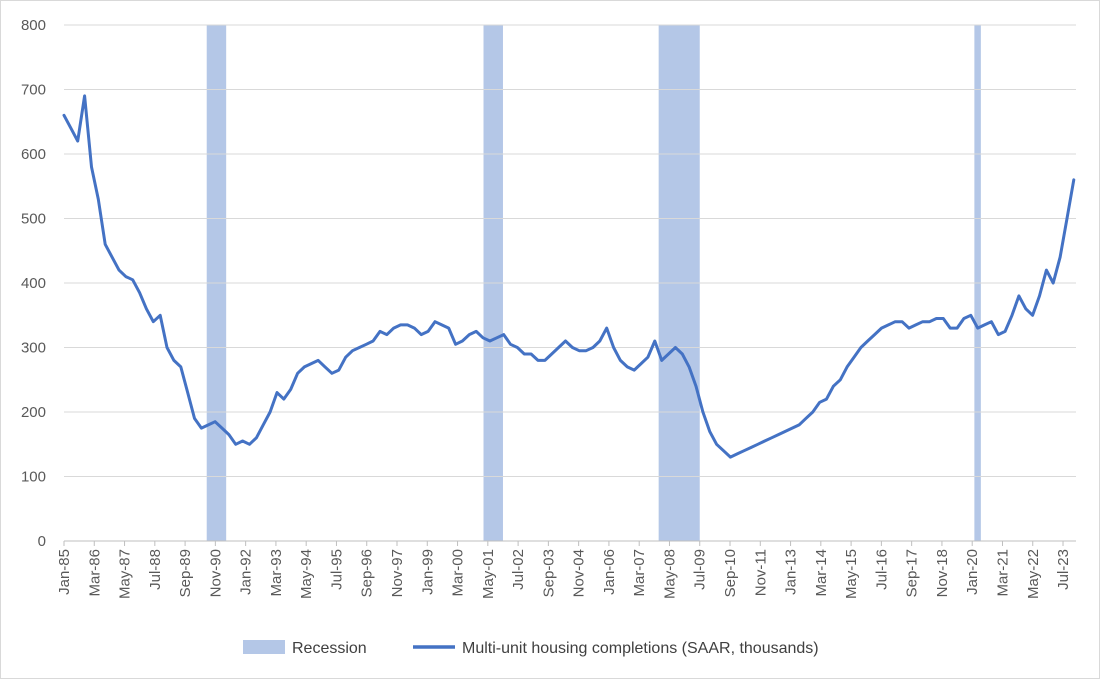 The image size is (1100, 680). I want to click on x-tick-label: May-01, so click(488, 574).